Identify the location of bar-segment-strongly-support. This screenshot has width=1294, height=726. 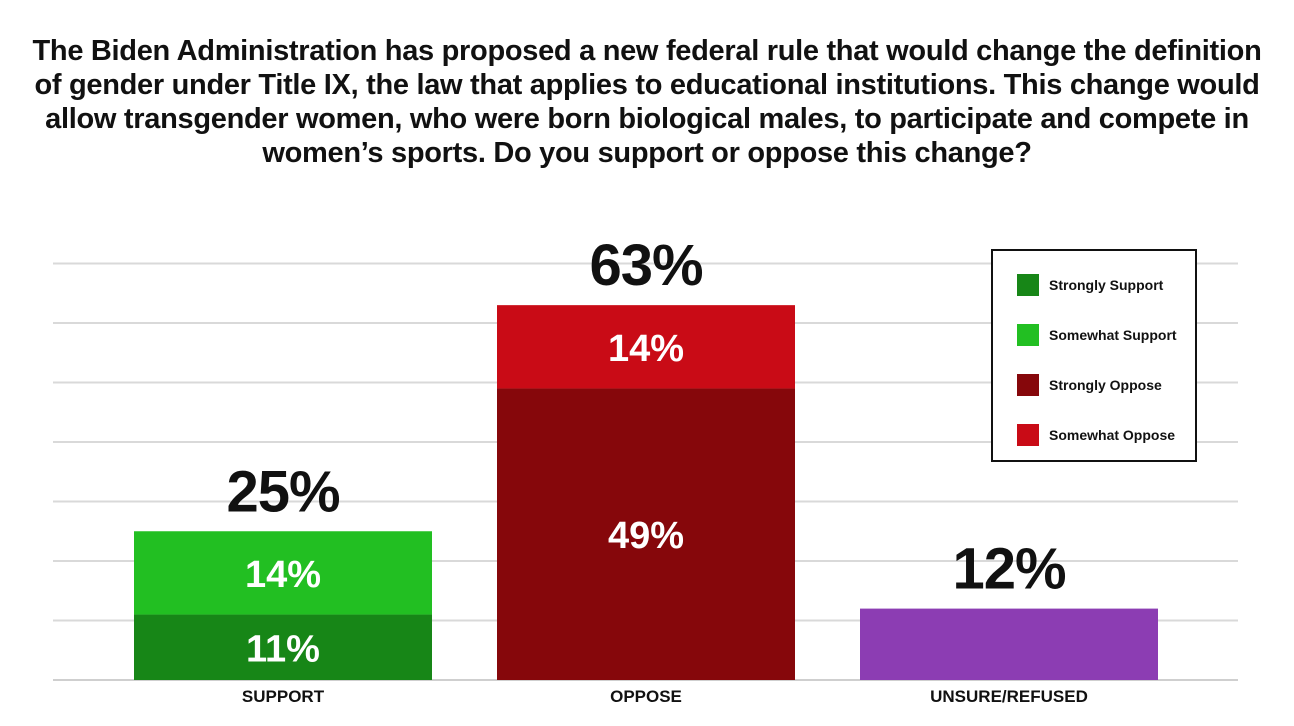
(283, 647).